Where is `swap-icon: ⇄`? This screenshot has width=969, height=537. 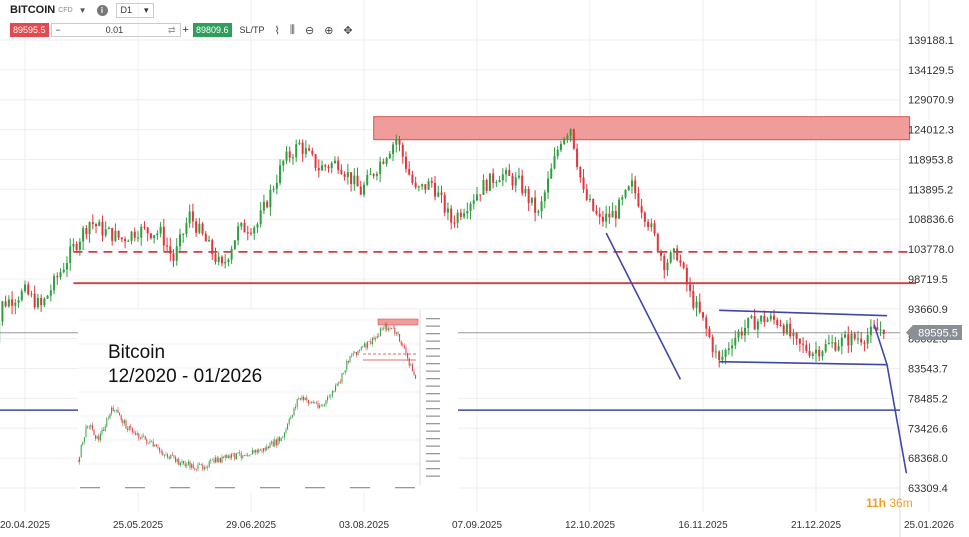
swap-icon: ⇄ is located at coordinates (172, 29).